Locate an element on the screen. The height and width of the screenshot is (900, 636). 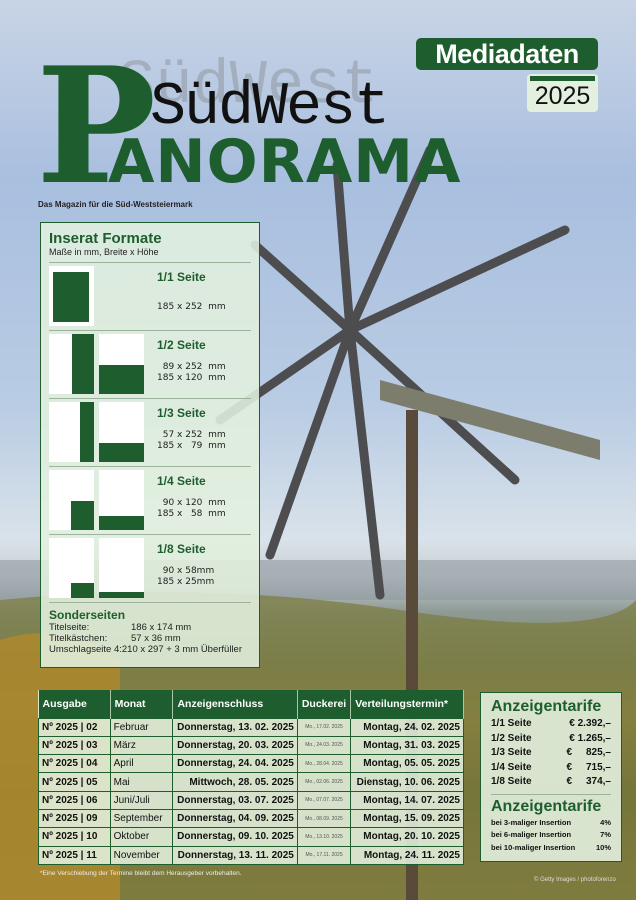
print-date-cell: Mo., 28.04. 2025 is located at coordinates (324, 764).